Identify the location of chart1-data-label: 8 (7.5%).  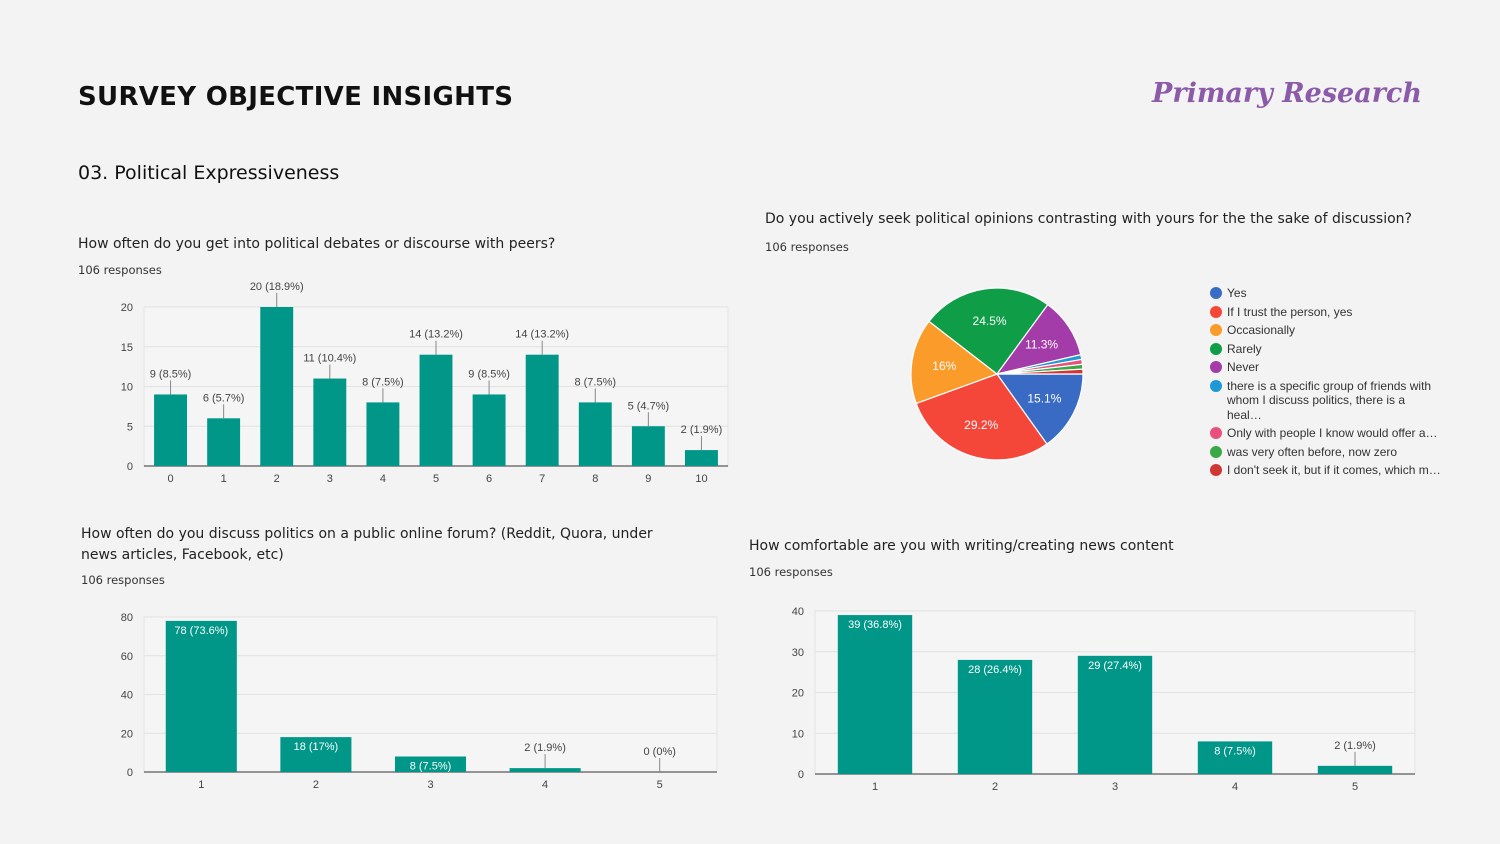
(383, 382).